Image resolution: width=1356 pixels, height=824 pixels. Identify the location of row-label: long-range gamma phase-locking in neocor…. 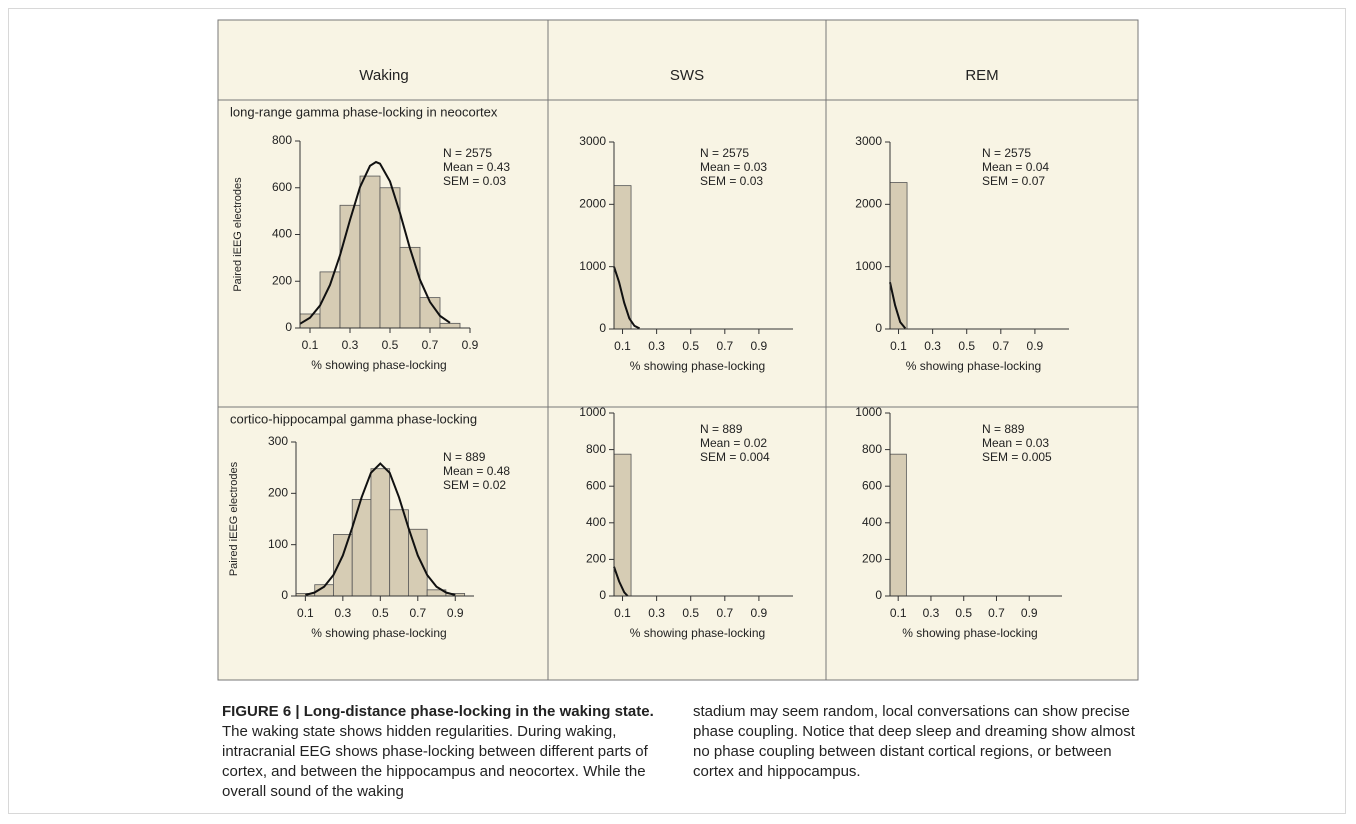
(364, 111).